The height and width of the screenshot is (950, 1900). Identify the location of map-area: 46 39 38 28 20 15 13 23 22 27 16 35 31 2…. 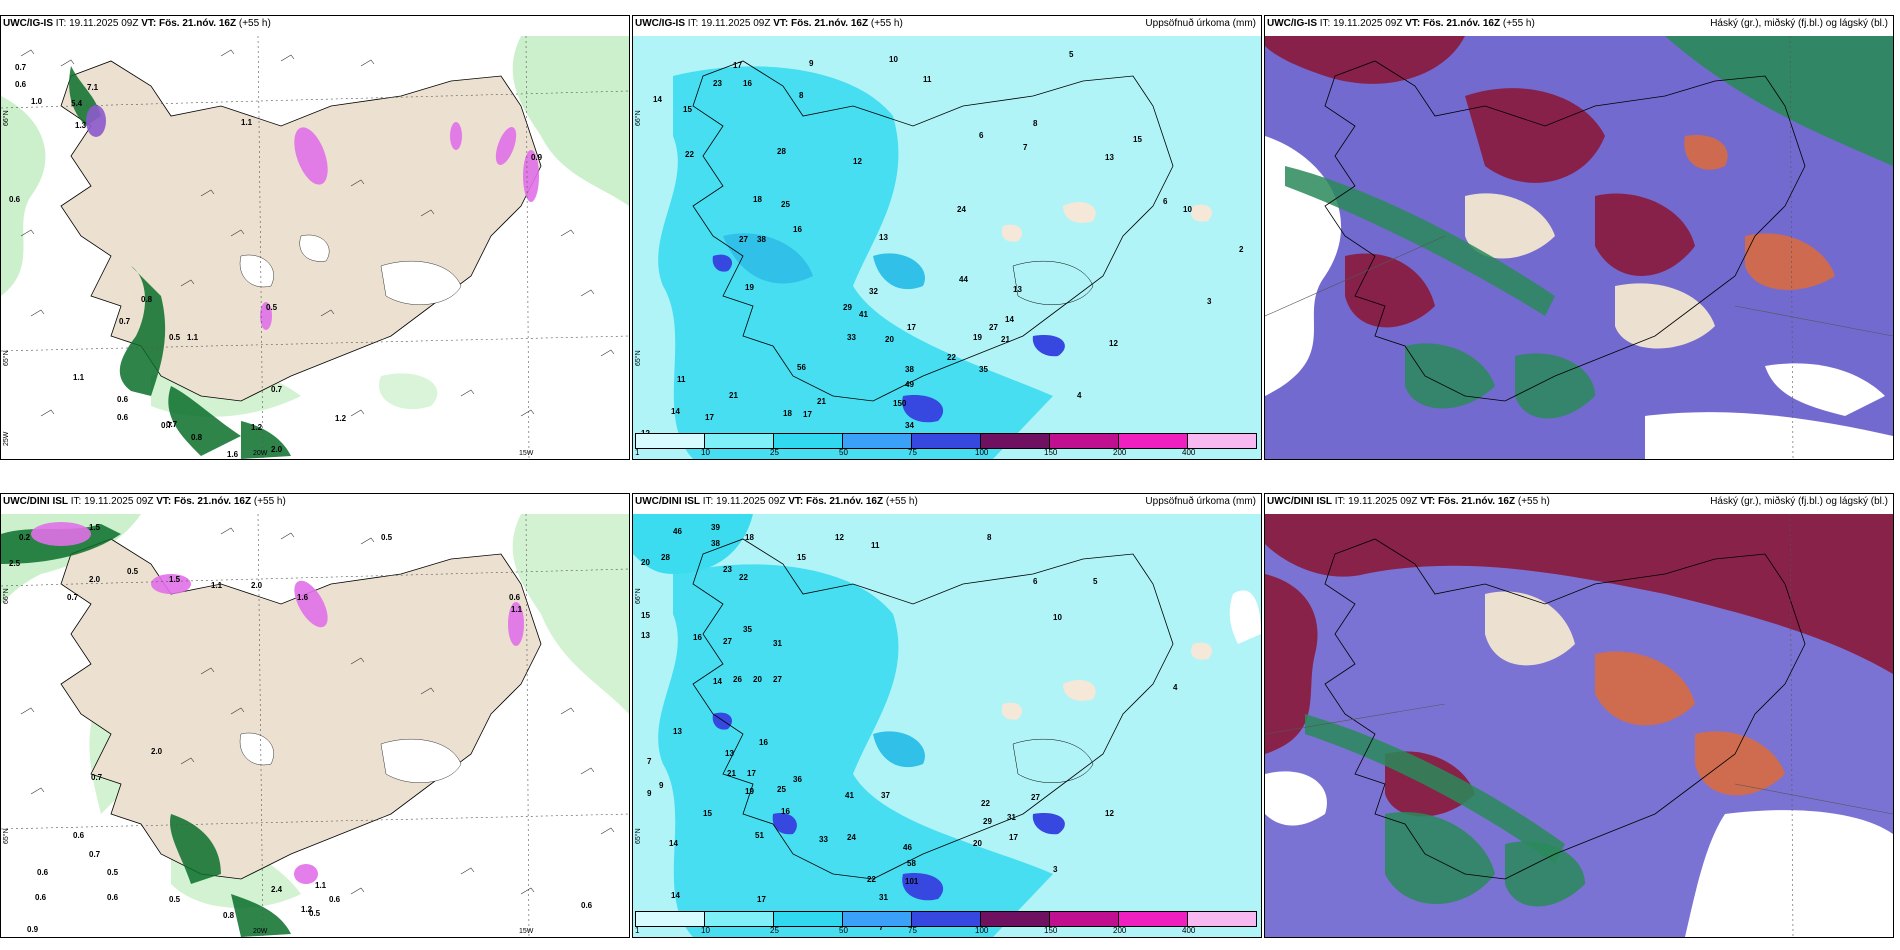
(947, 725).